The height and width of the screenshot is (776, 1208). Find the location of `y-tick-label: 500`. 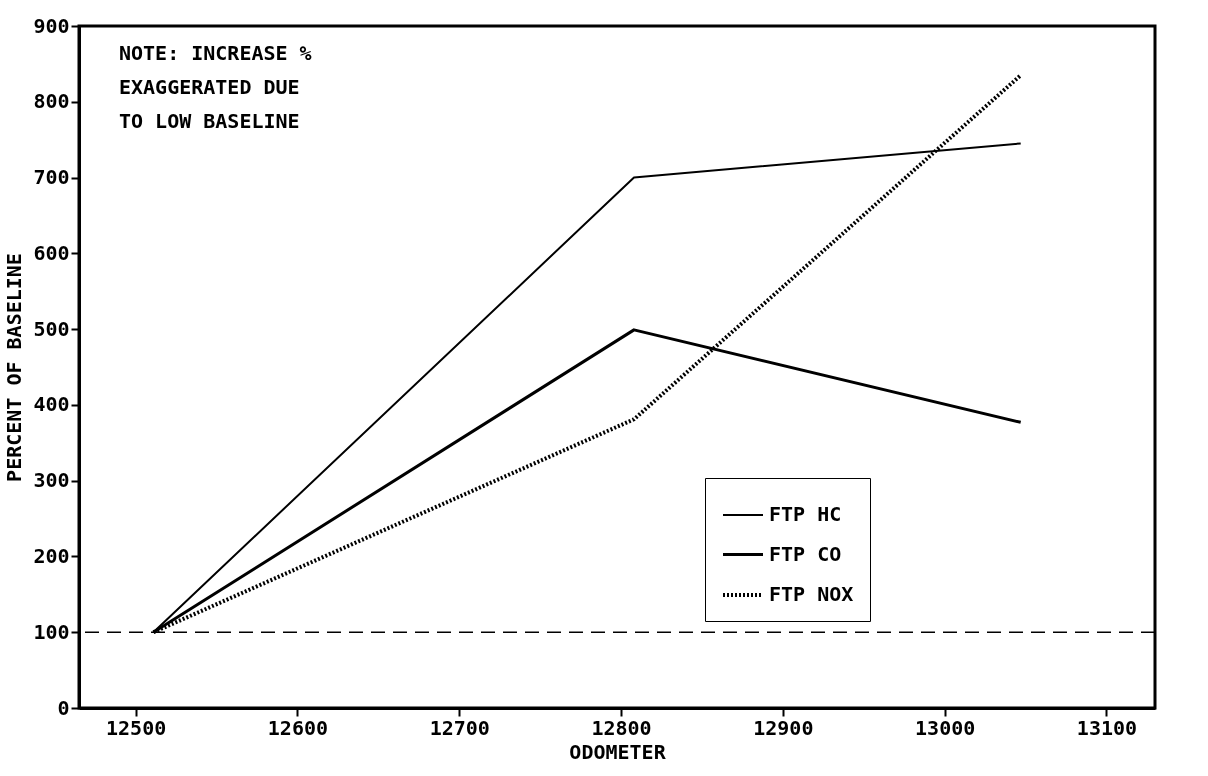

y-tick-label: 500 is located at coordinates (51, 328).